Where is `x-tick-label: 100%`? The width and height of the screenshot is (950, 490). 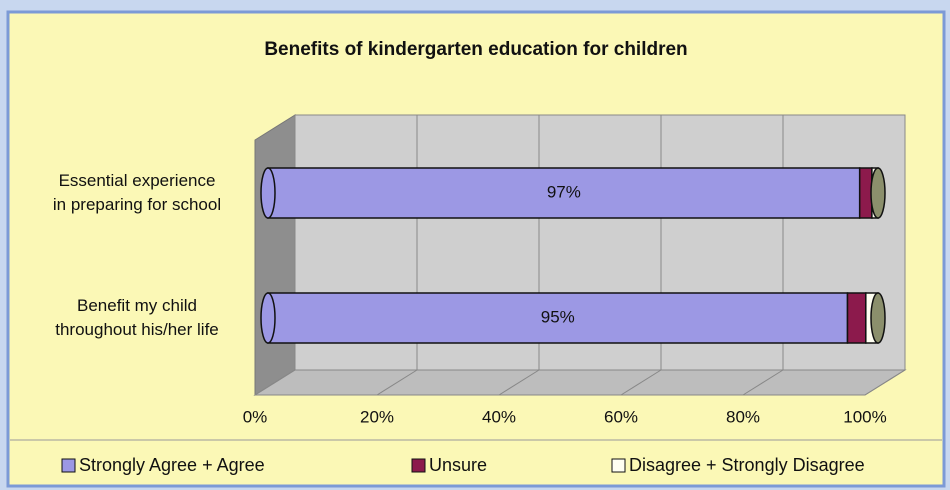 x-tick-label: 100% is located at coordinates (864, 416).